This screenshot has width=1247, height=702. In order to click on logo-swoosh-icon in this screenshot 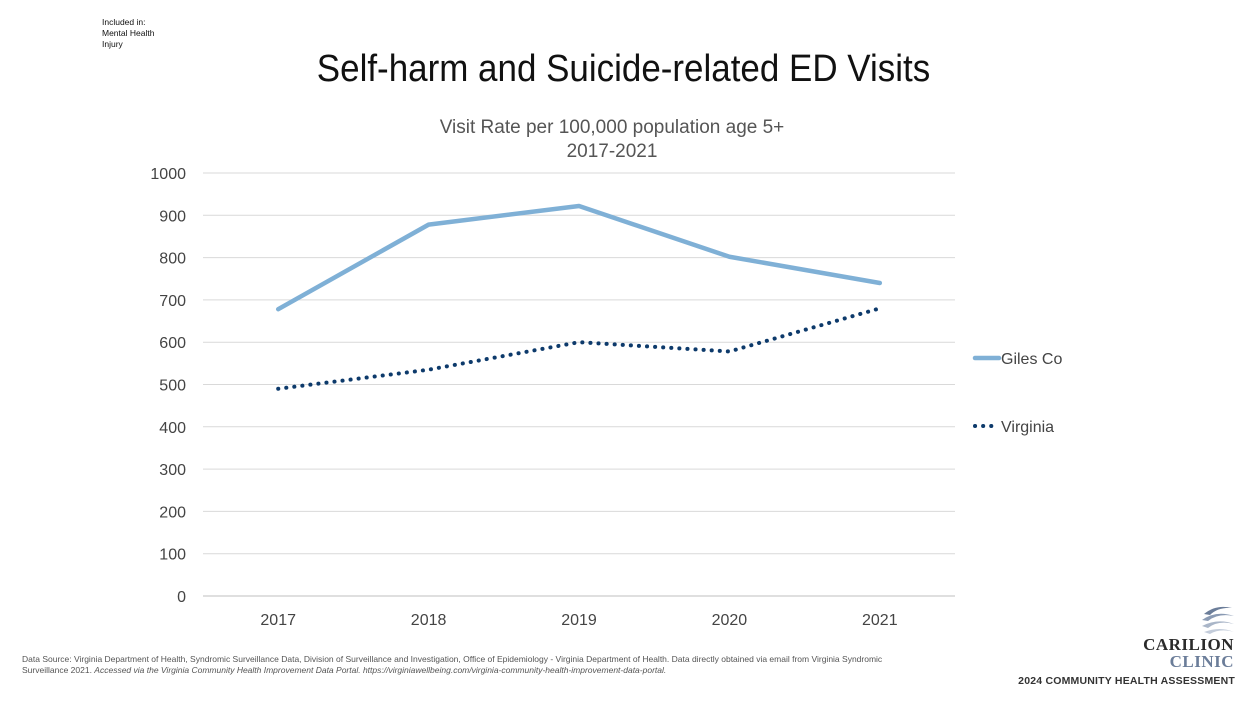, I will do `click(1218, 620)`.